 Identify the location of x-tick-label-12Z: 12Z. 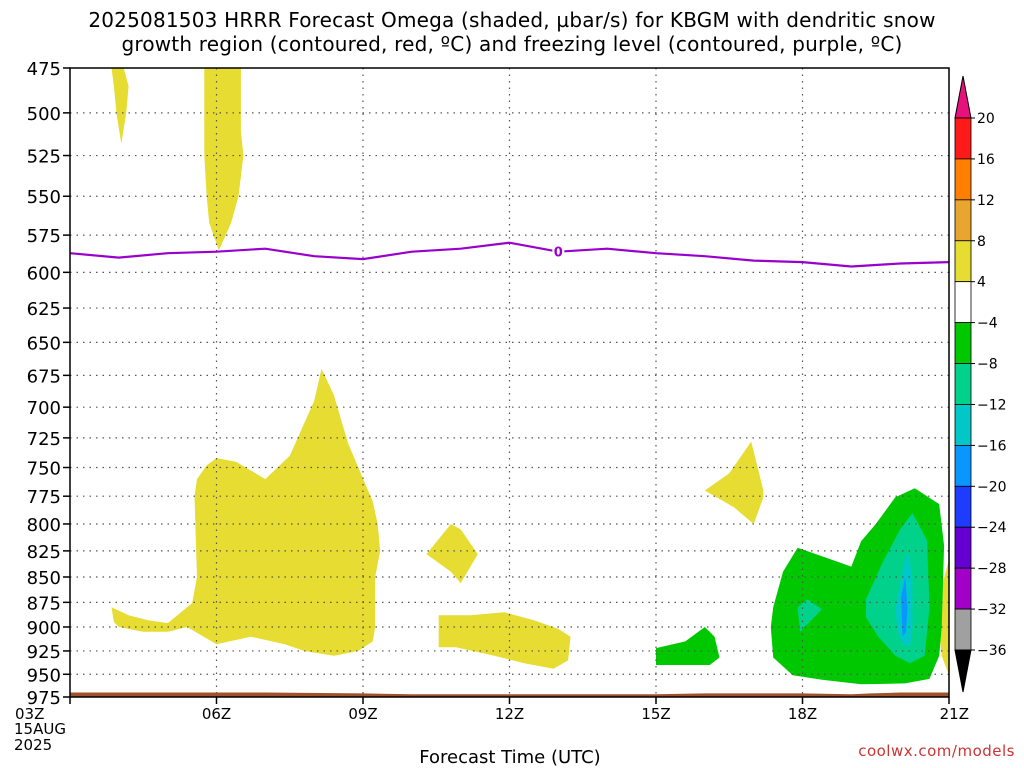
(509, 714).